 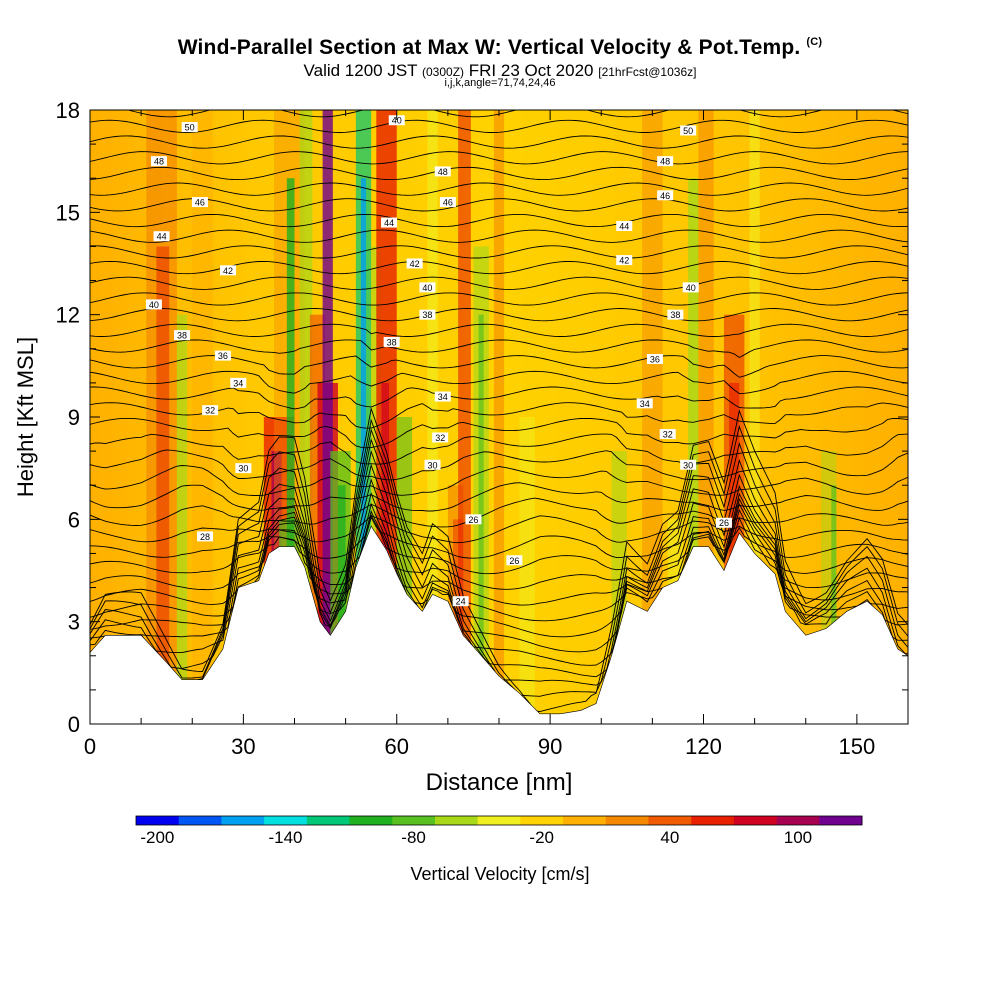 What do you see at coordinates (68, 212) in the screenshot?
I see `y-tick-label: 15` at bounding box center [68, 212].